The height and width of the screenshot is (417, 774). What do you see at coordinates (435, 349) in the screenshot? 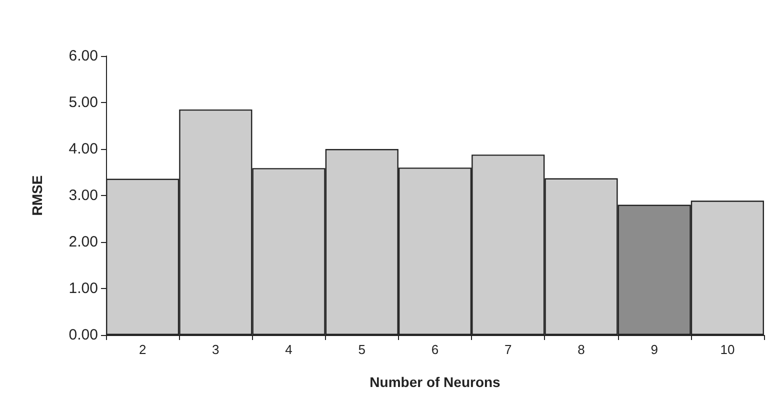
I see `x-tick-label: 6` at bounding box center [435, 349].